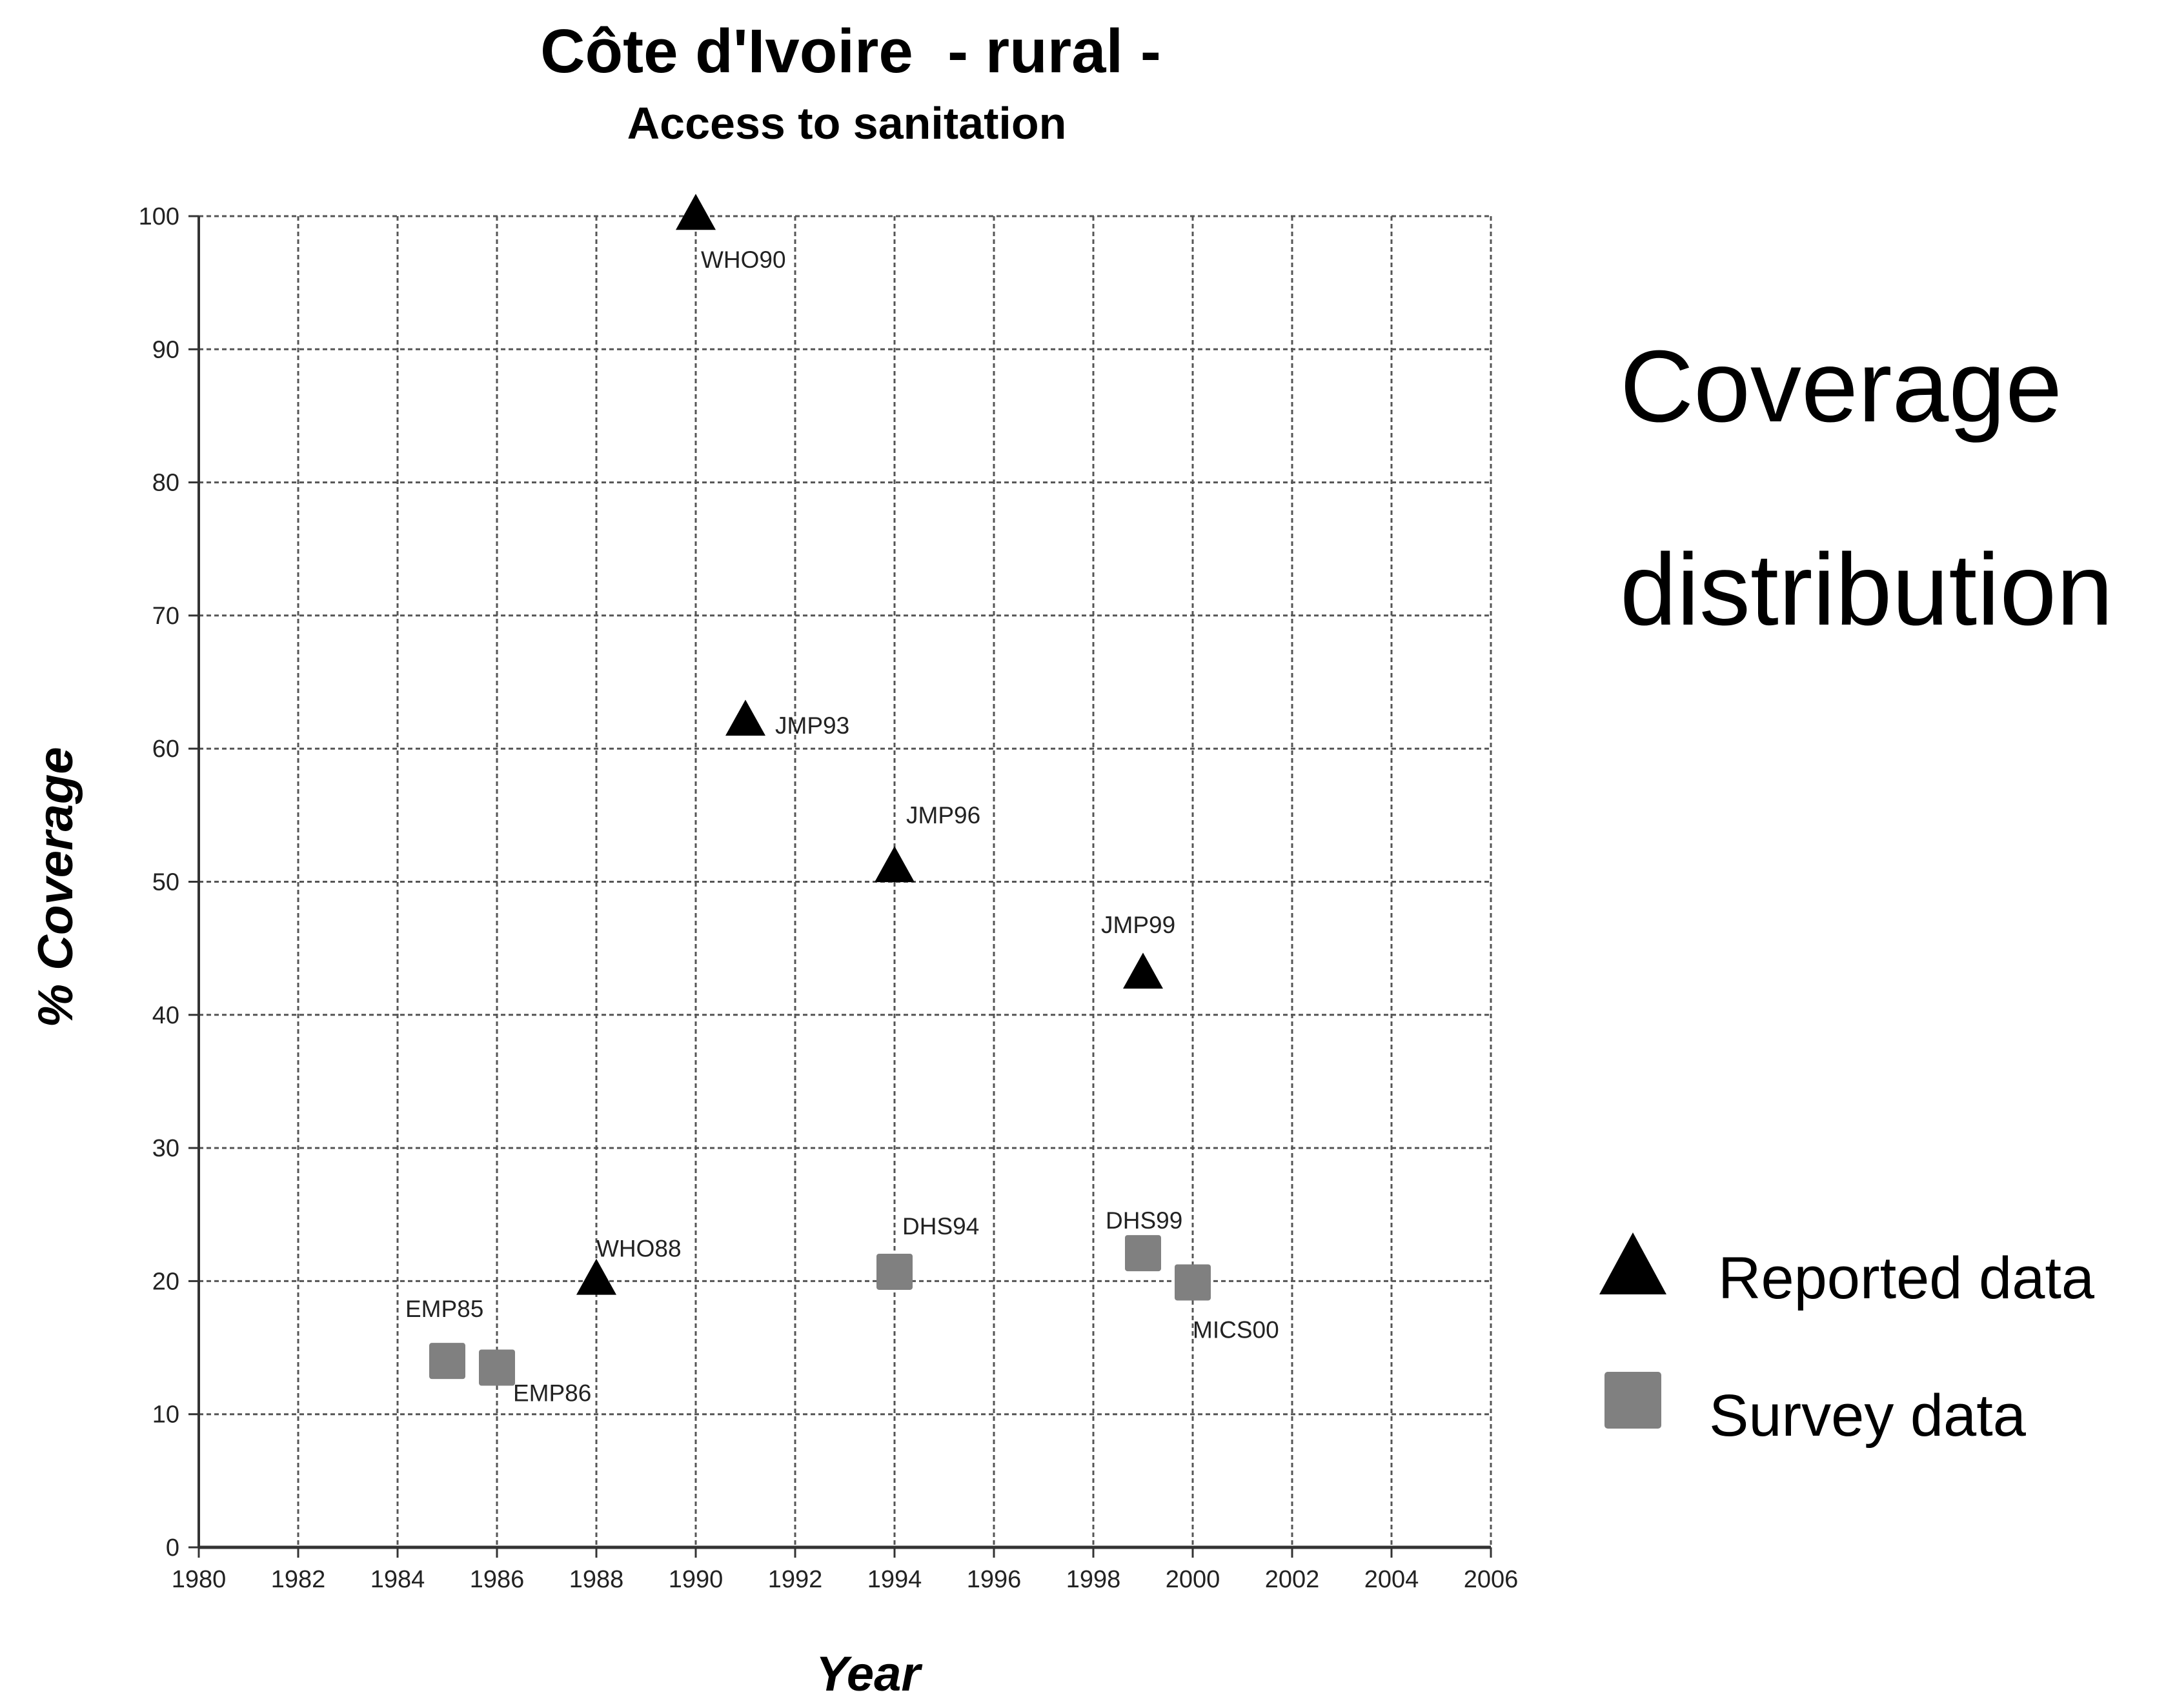 The height and width of the screenshot is (1708, 2166). What do you see at coordinates (165, 1415) in the screenshot?
I see `y-tick-label: 10` at bounding box center [165, 1415].